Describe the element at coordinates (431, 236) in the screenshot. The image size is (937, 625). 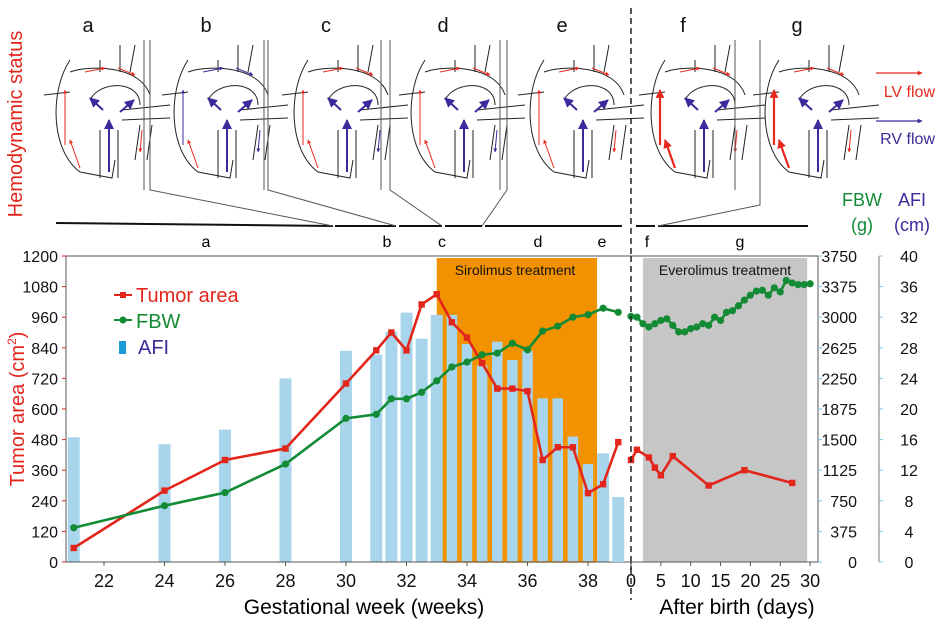
I see `period-bar: a b c d e f g` at that location.